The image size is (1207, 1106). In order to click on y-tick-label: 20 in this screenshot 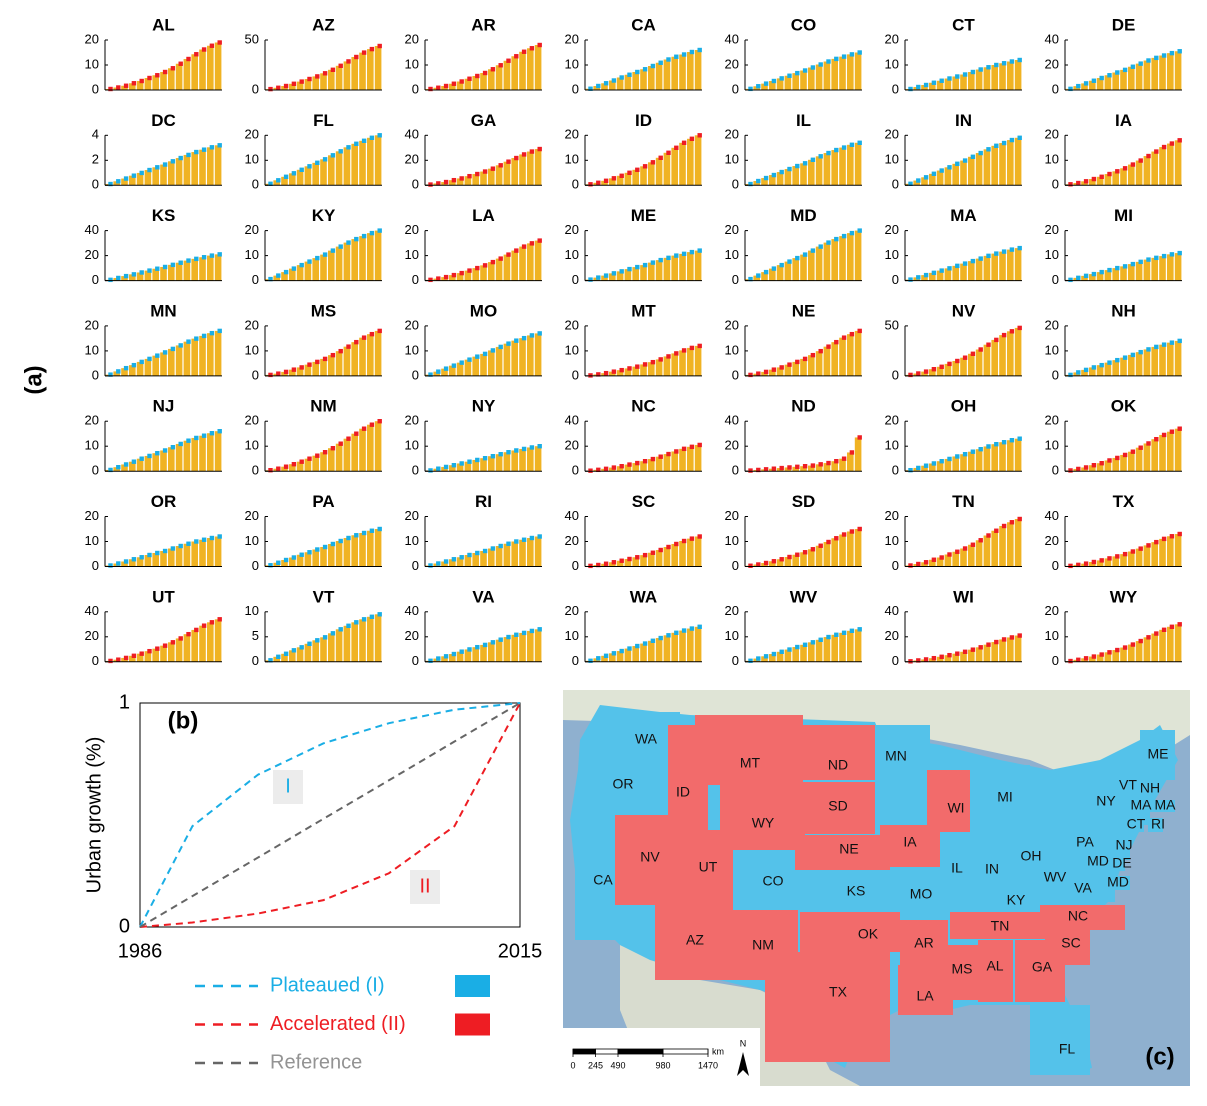, I will do `click(1052, 134)`.